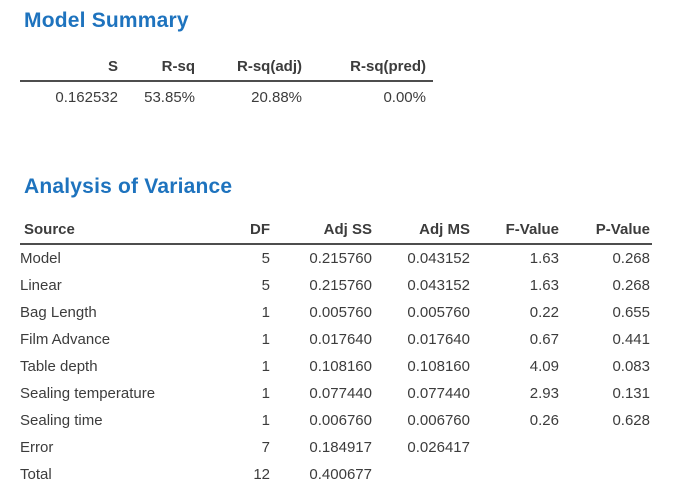  Describe the element at coordinates (544, 393) in the screenshot. I see `f-value-cell: 2.93` at that location.